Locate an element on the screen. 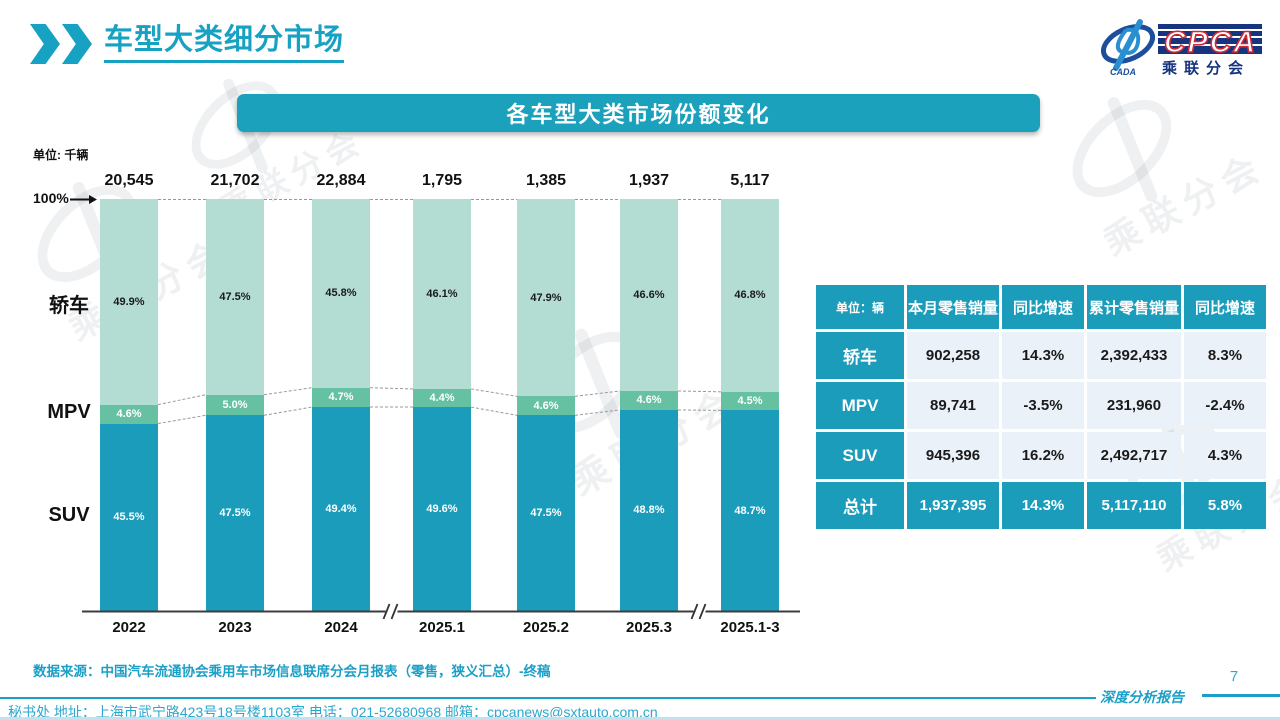 The height and width of the screenshot is (720, 1280). segment-mpv: 4.7% is located at coordinates (341, 397).